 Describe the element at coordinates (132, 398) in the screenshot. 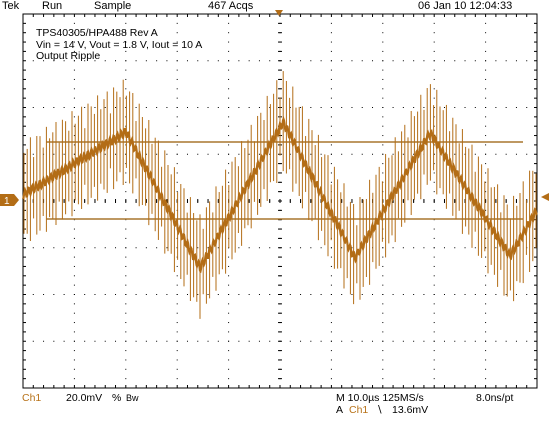

I see `bandwidth-limit-icon: Bw` at that location.